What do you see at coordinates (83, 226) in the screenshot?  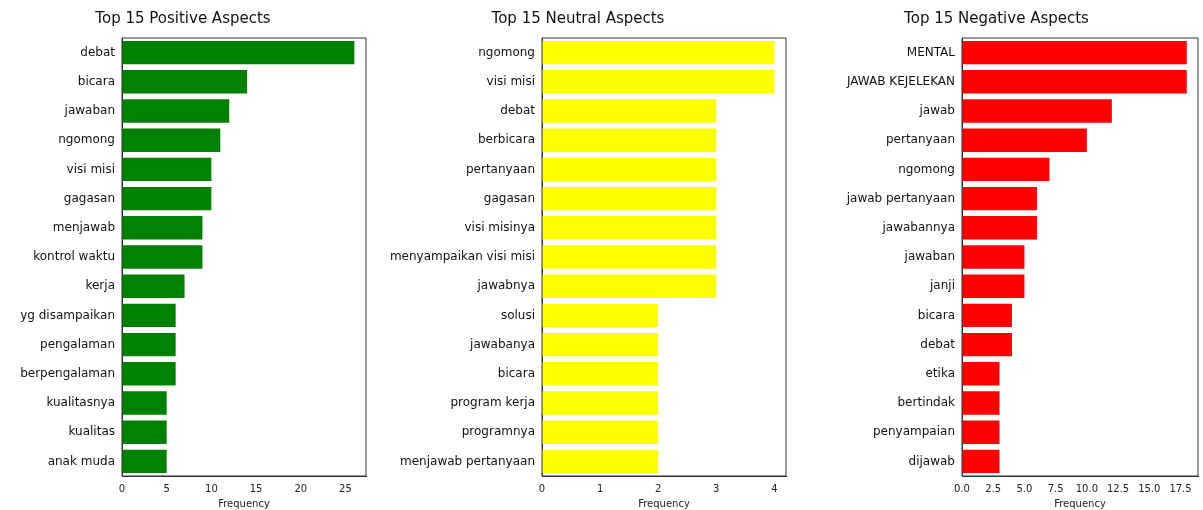 I see `y-tick-label: menjawab` at bounding box center [83, 226].